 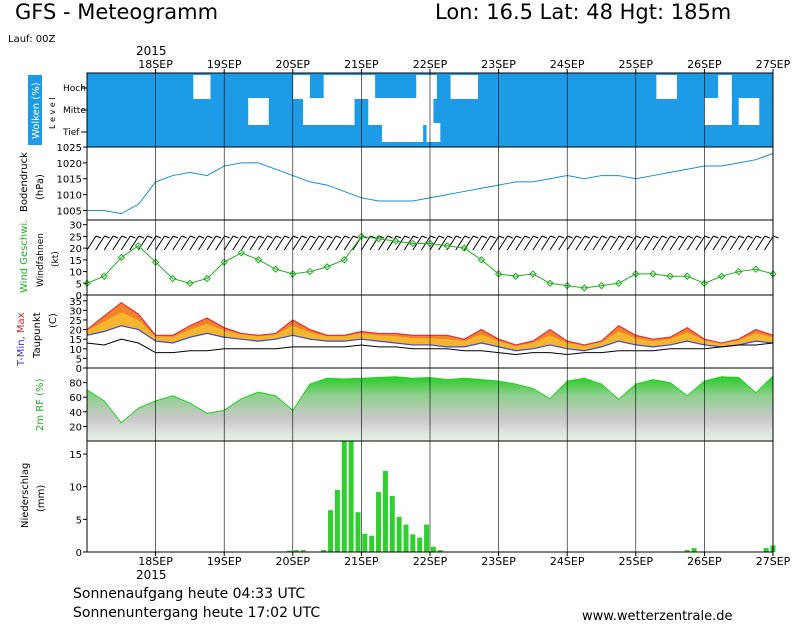 What do you see at coordinates (75, 273) in the screenshot?
I see `wind-tick-label: 10` at bounding box center [75, 273].